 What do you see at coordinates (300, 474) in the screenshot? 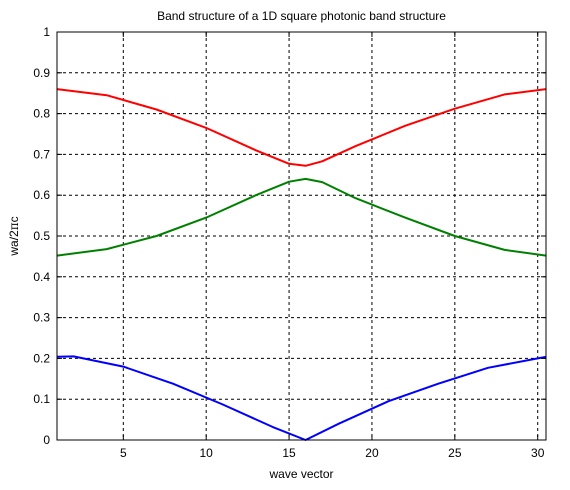
I see `x-axis-label: wave vector` at bounding box center [300, 474].